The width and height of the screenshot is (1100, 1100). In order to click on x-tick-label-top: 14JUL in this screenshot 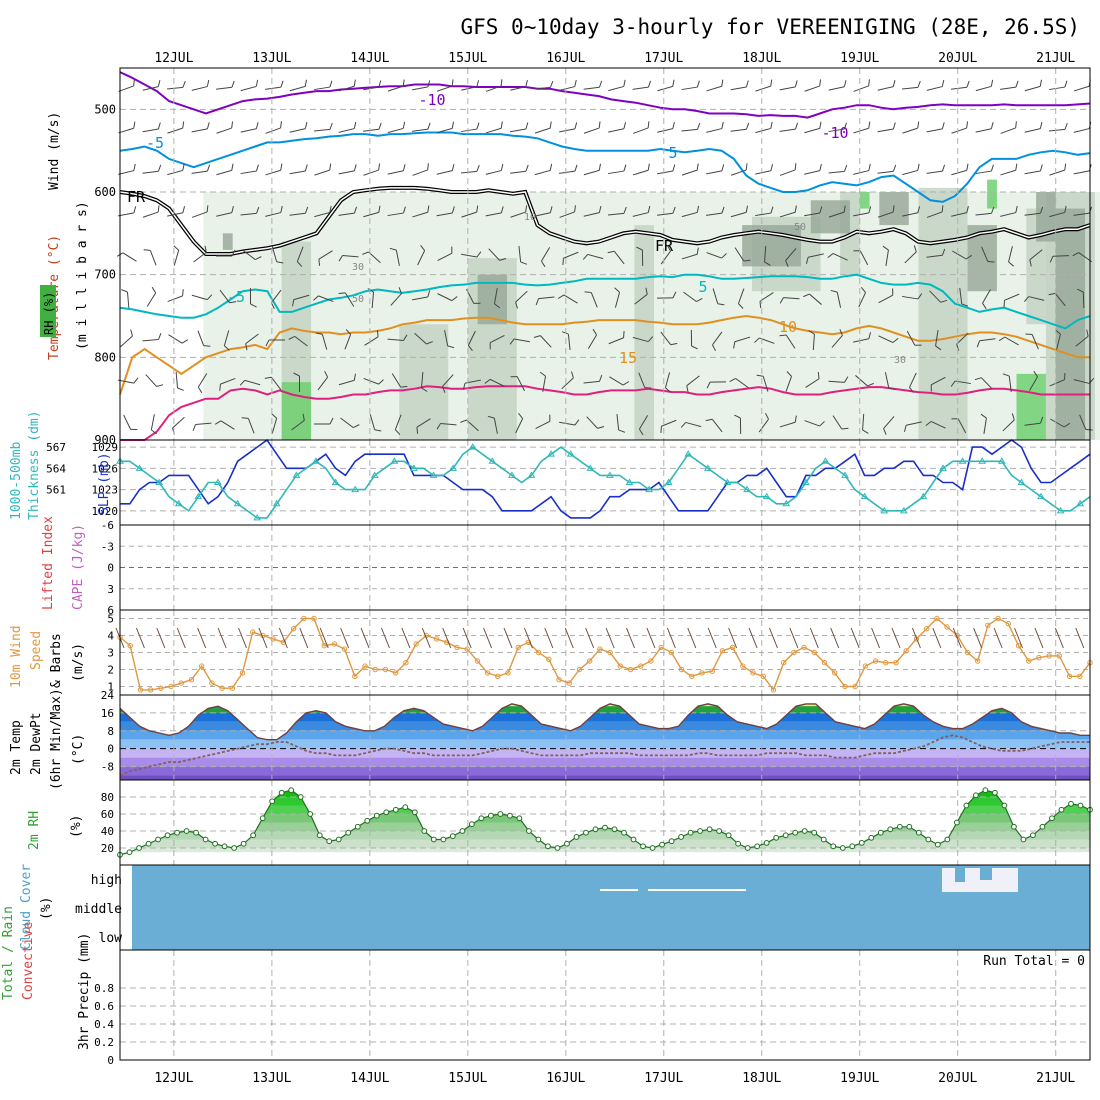, I will do `click(369, 58)`.